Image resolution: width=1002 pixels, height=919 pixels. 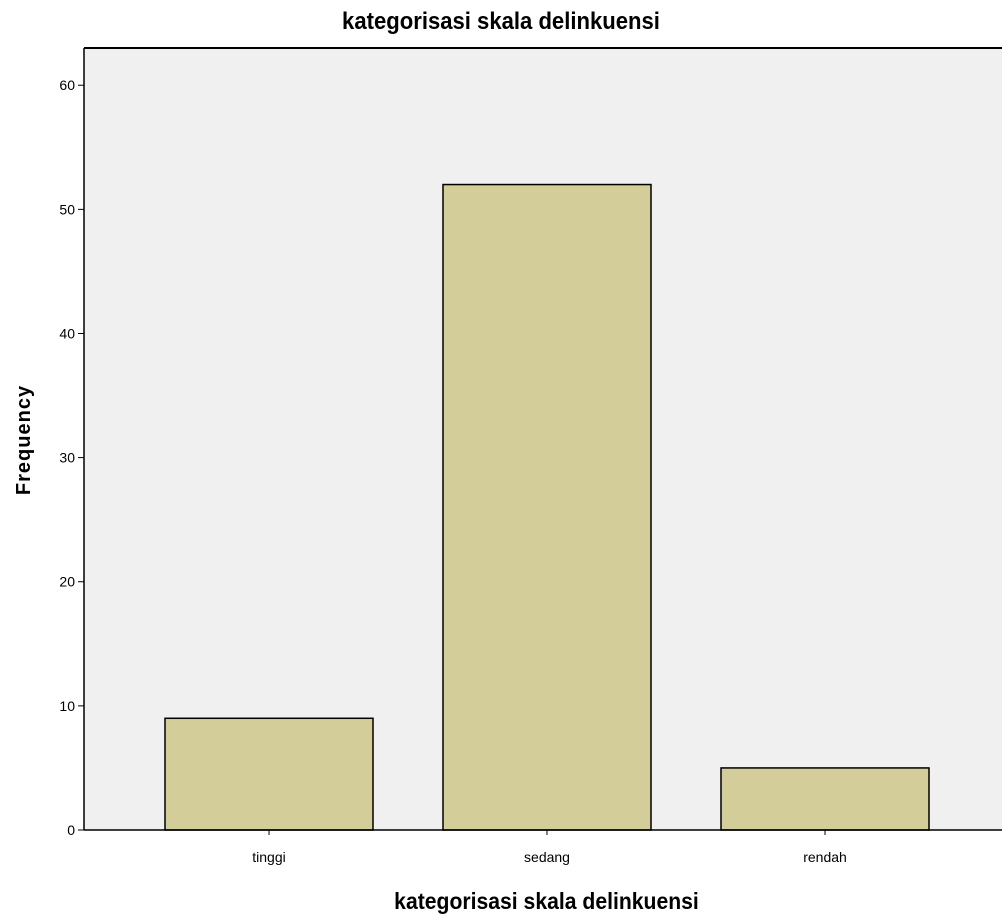 What do you see at coordinates (825, 857) in the screenshot?
I see `x-tick-label: rendah` at bounding box center [825, 857].